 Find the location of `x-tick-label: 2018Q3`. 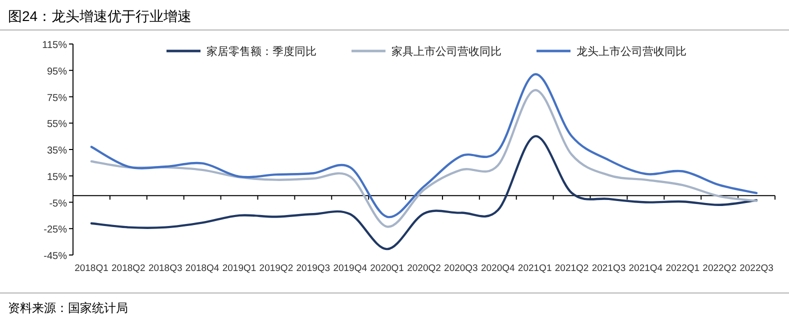

x-tick-label: 2018Q3 is located at coordinates (165, 268).